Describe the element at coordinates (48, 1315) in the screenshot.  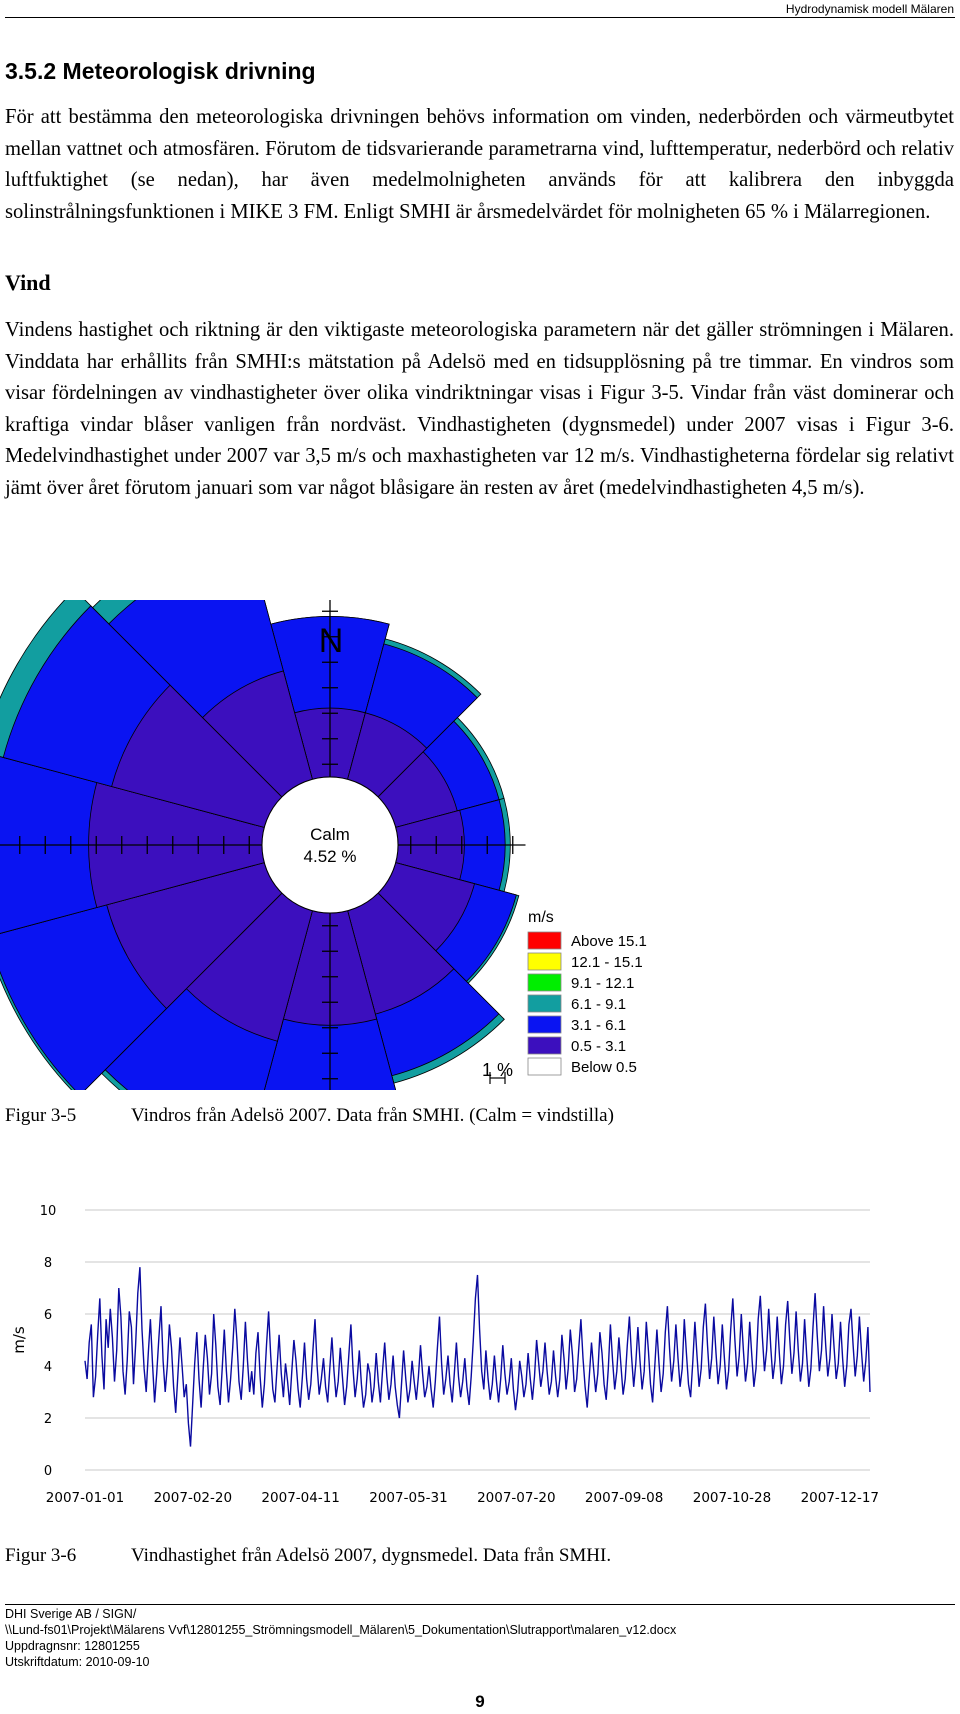
I see `y-tick-6: 6` at that location.